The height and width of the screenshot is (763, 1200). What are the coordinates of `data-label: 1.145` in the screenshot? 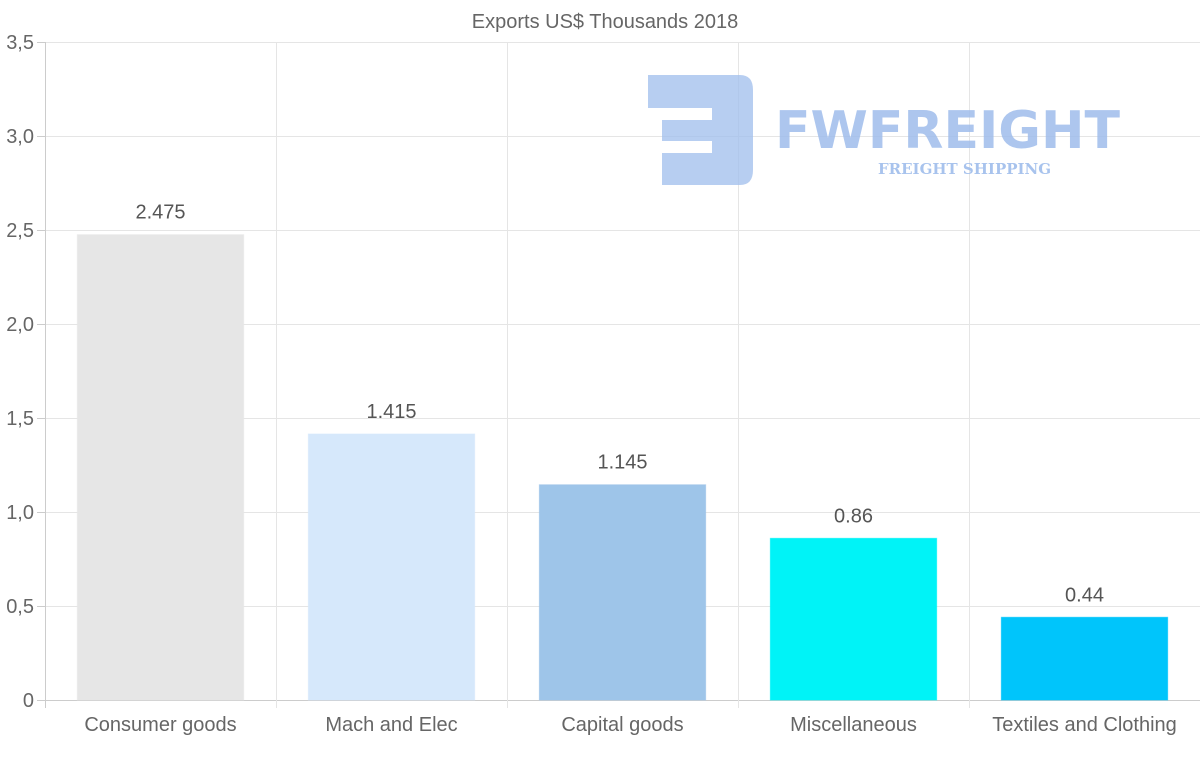 It's located at (622, 463).